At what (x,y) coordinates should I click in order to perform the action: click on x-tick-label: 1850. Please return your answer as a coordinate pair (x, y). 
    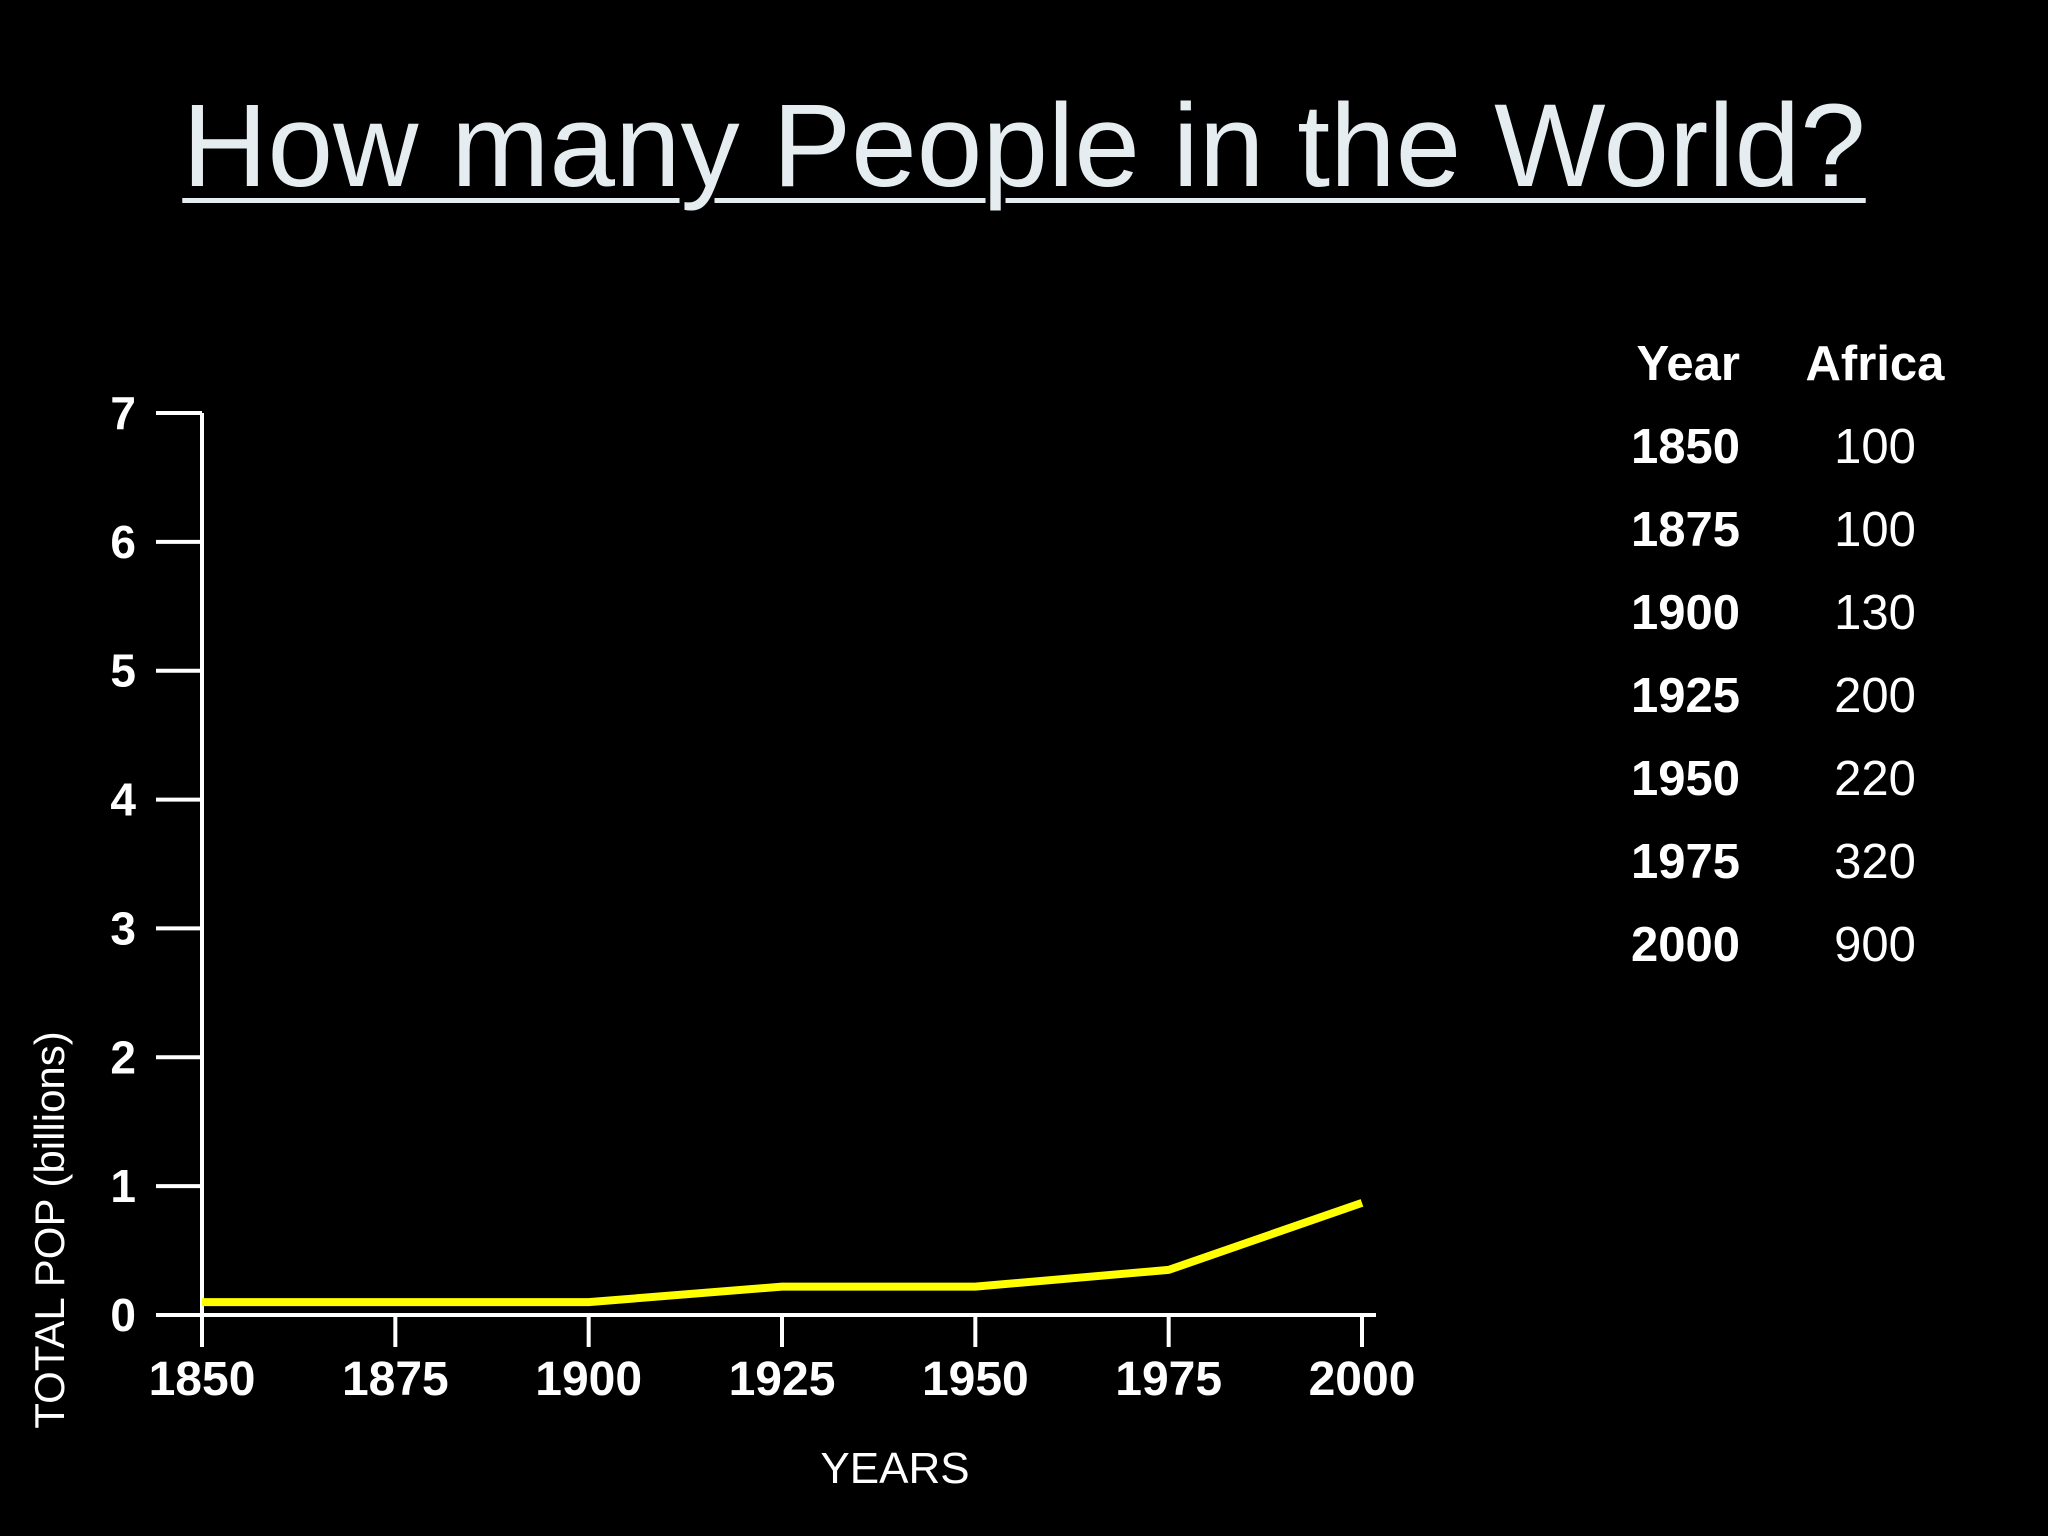
    Looking at the image, I should click on (202, 1379).